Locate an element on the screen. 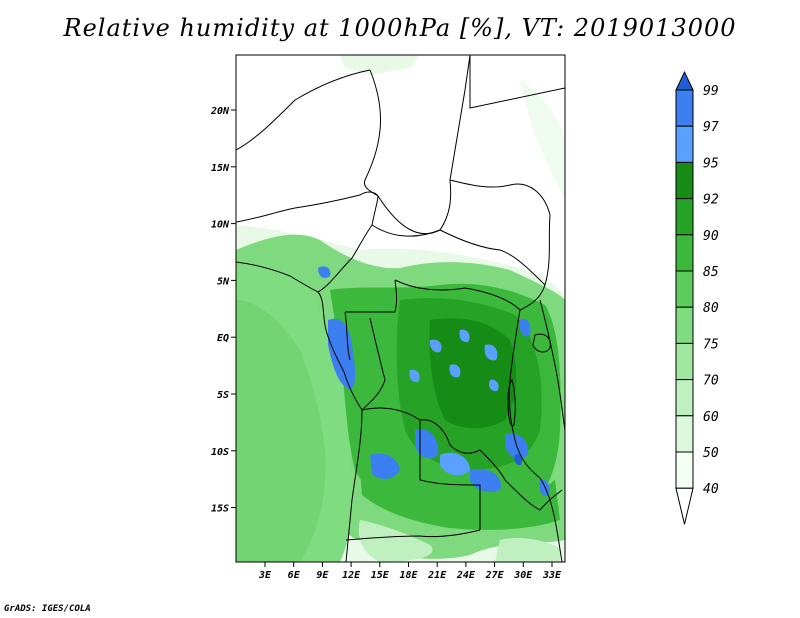 The width and height of the screenshot is (800, 618). rh-60-southeast is located at coordinates (527, 549).